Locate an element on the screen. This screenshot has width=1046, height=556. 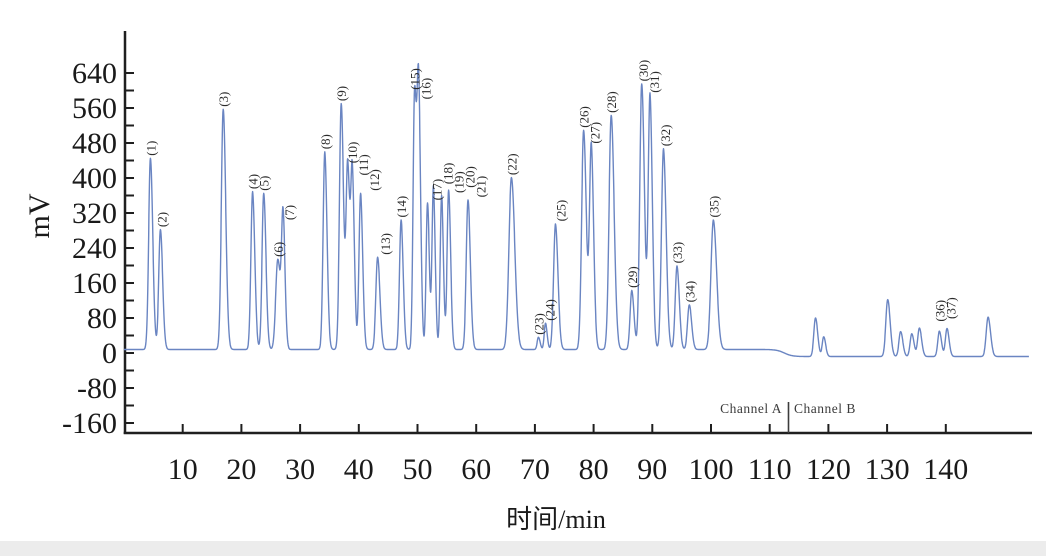
y-tick-label: 240 is located at coordinates (94, 248).